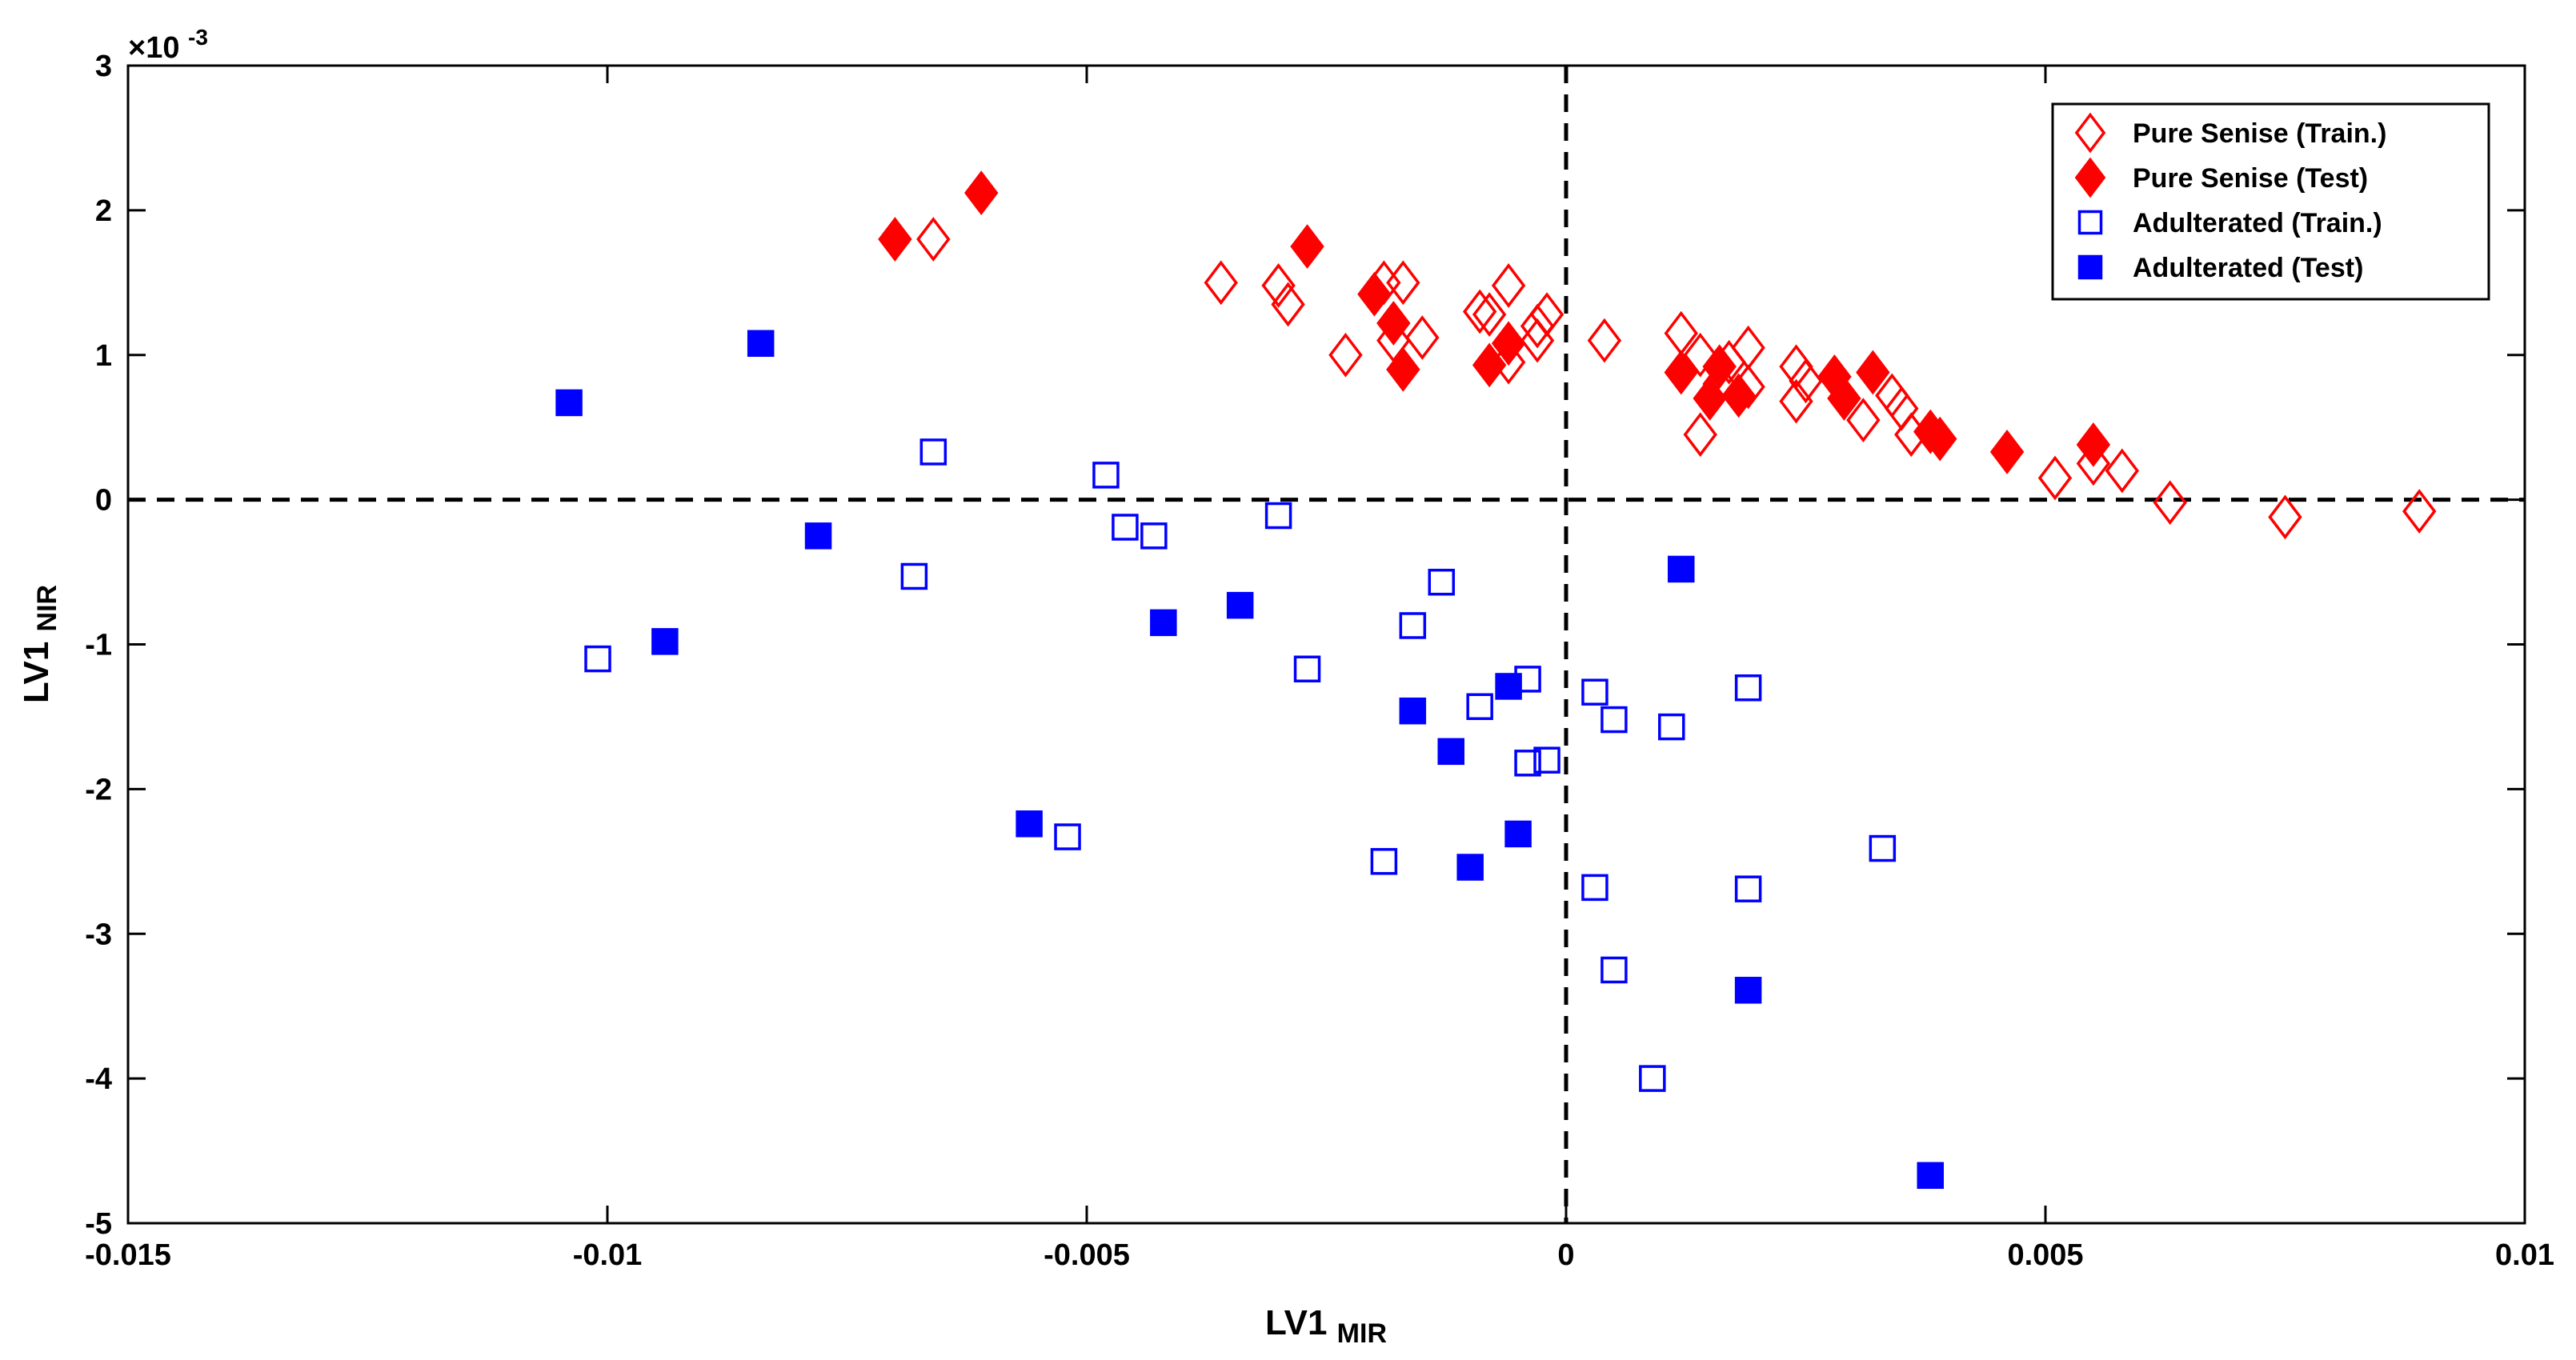 The height and width of the screenshot is (1360, 2576). Describe the element at coordinates (2250, 178) in the screenshot. I see `legend-label: Pure Senise (Test)` at that location.